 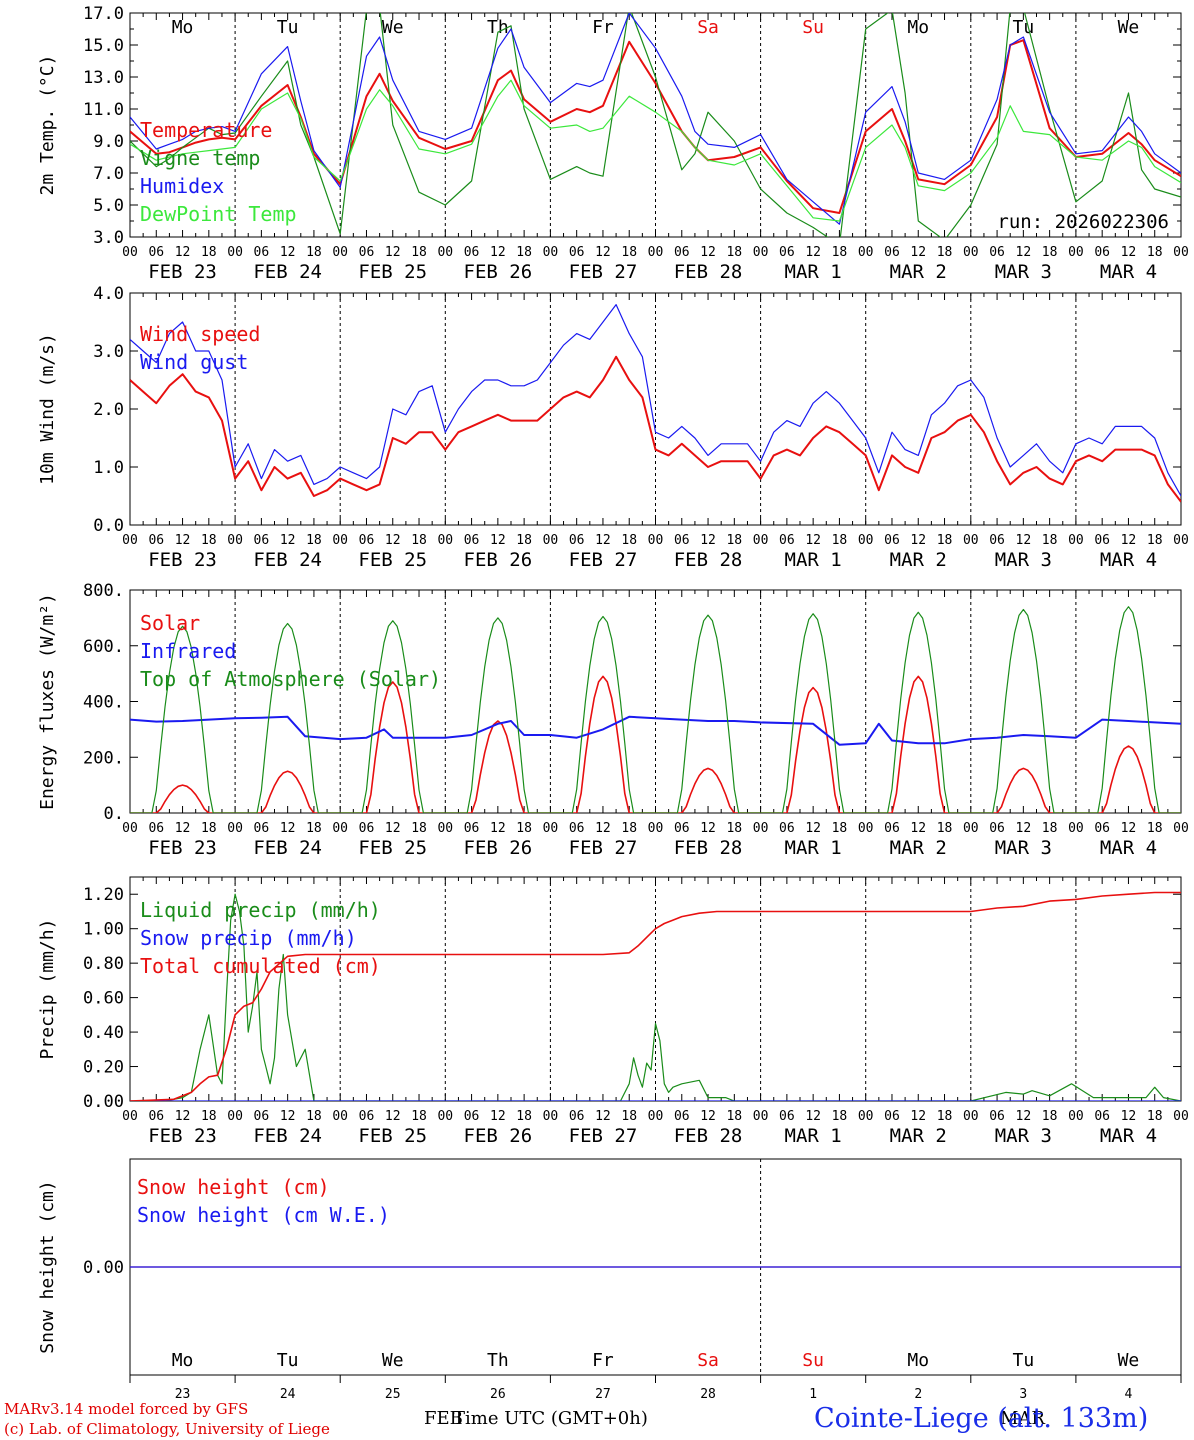 What do you see at coordinates (126, 1409) in the screenshot?
I see `model-credit: MARv3.14 model forced by GFS` at bounding box center [126, 1409].